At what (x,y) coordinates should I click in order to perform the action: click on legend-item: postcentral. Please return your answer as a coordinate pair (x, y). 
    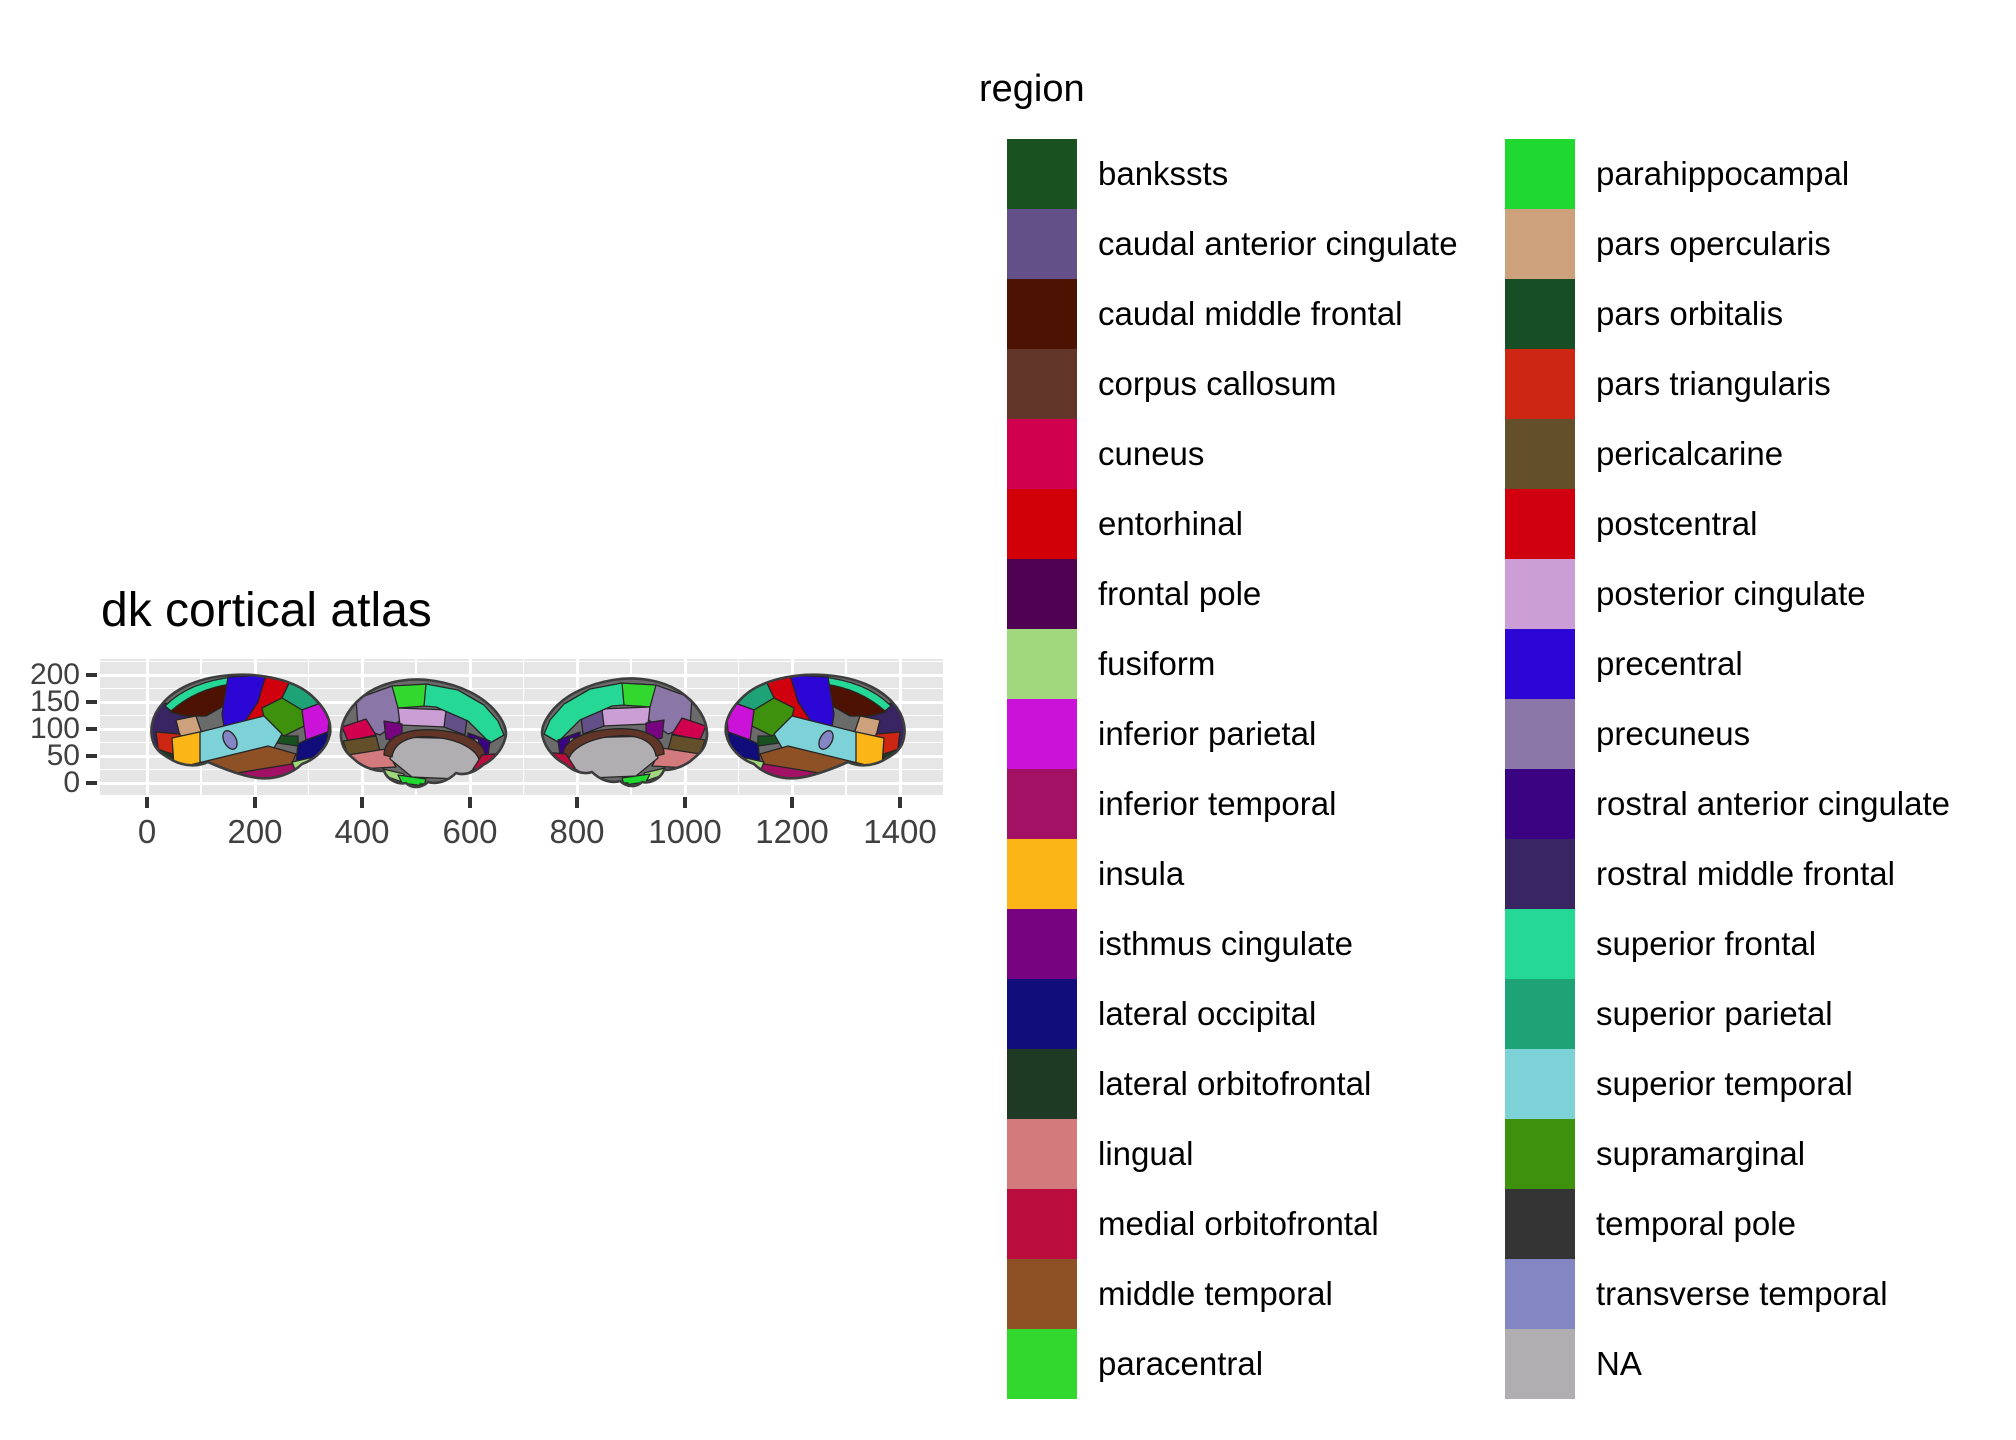
    Looking at the image, I should click on (1727, 524).